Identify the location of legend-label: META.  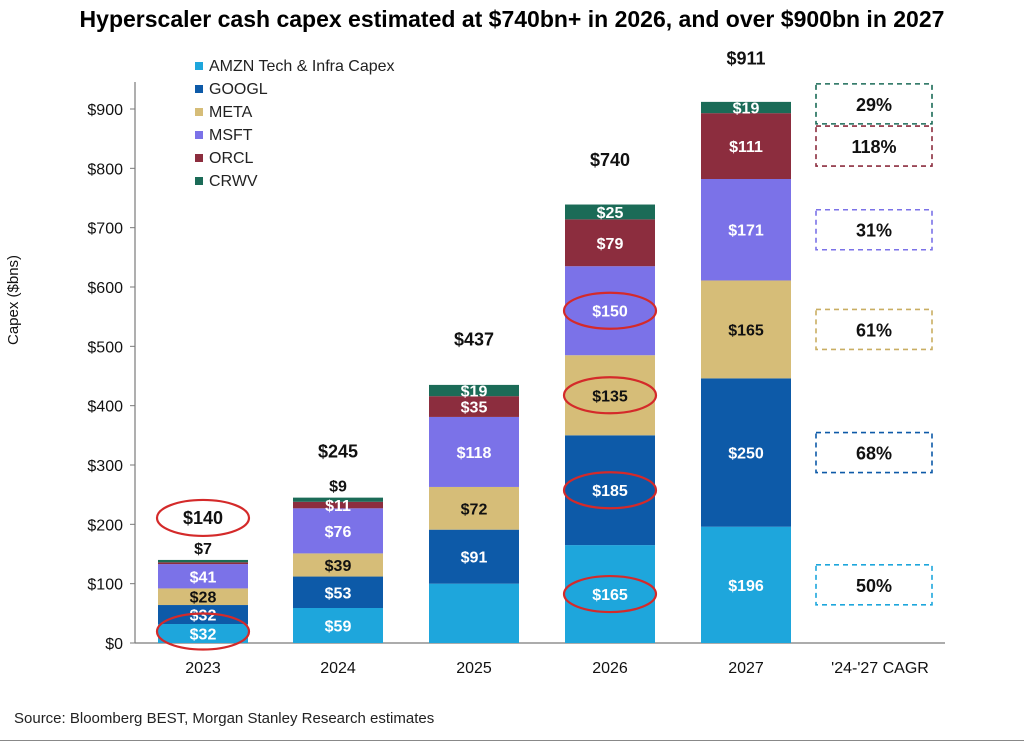
(231, 112).